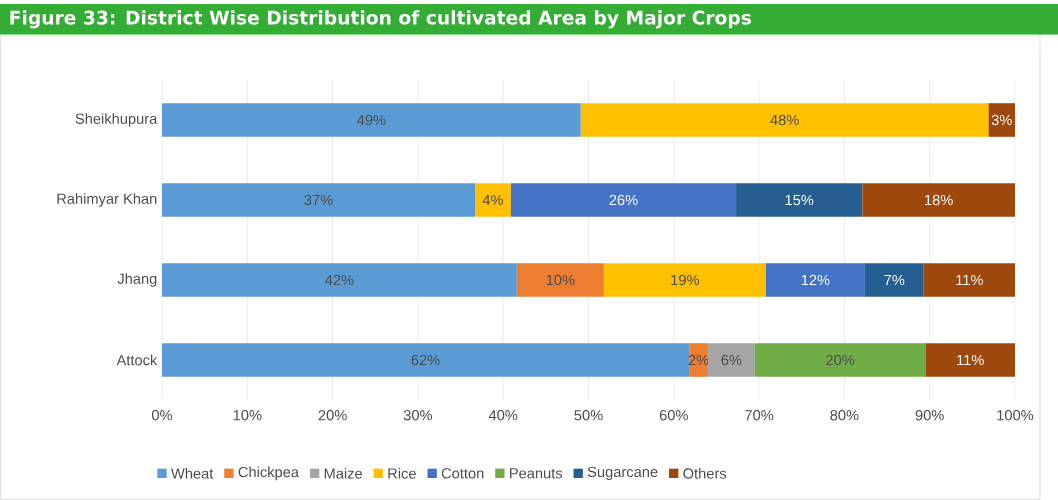  What do you see at coordinates (162, 415) in the screenshot?
I see `x-tick-label: 0%` at bounding box center [162, 415].